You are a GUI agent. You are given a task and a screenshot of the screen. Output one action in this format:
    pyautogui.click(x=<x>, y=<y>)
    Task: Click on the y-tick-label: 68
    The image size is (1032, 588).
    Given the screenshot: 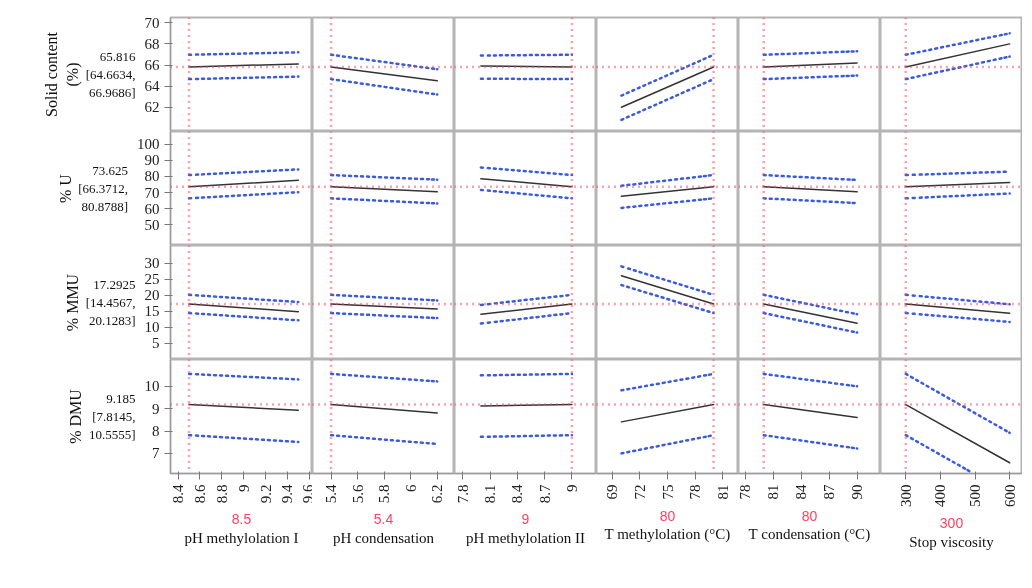 What is the action you would take?
    pyautogui.click(x=152, y=43)
    